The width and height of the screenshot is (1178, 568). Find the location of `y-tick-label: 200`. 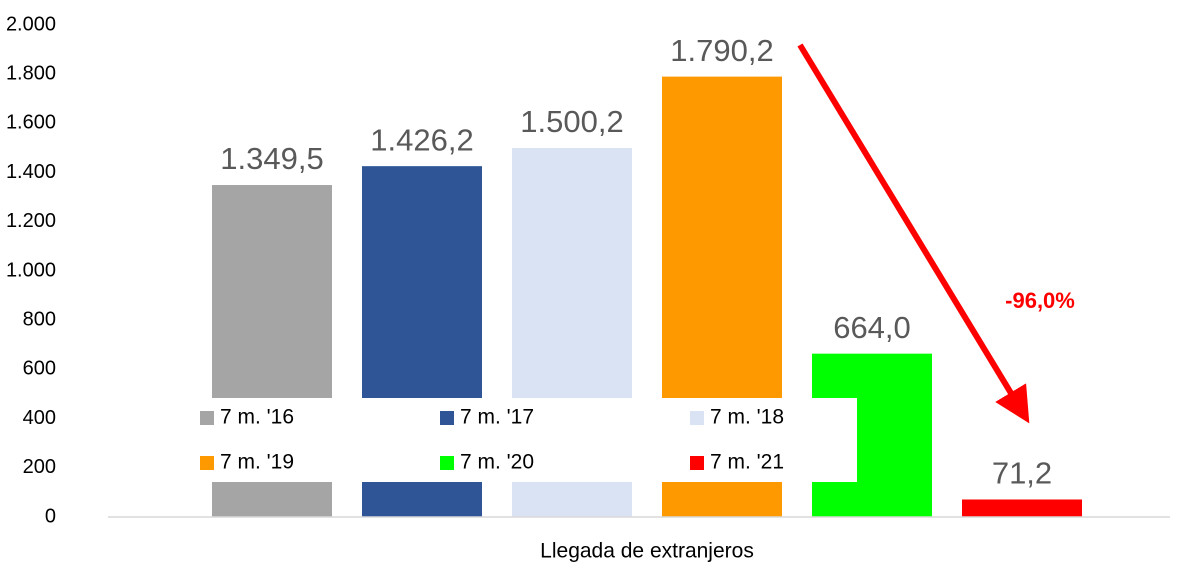

y-tick-label: 200 is located at coordinates (39, 467).